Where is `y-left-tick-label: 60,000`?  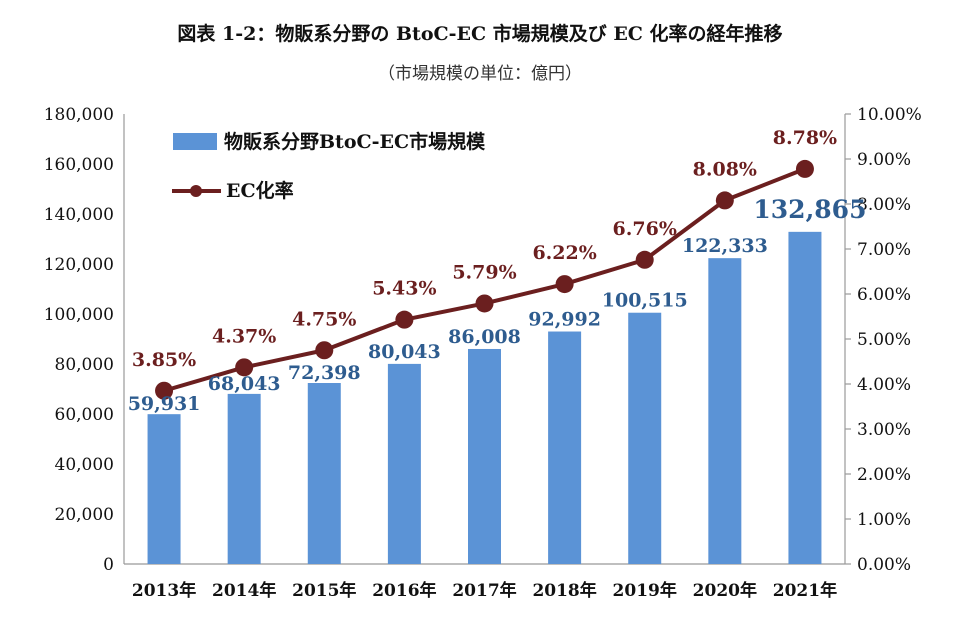
y-left-tick-label: 60,000 is located at coordinates (84, 415).